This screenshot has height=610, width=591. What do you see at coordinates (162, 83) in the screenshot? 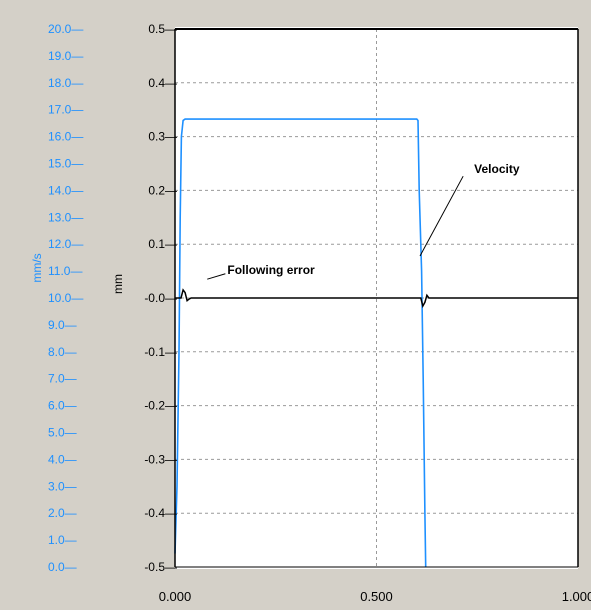
I see `error-tick-label: 0.4—` at bounding box center [162, 83].